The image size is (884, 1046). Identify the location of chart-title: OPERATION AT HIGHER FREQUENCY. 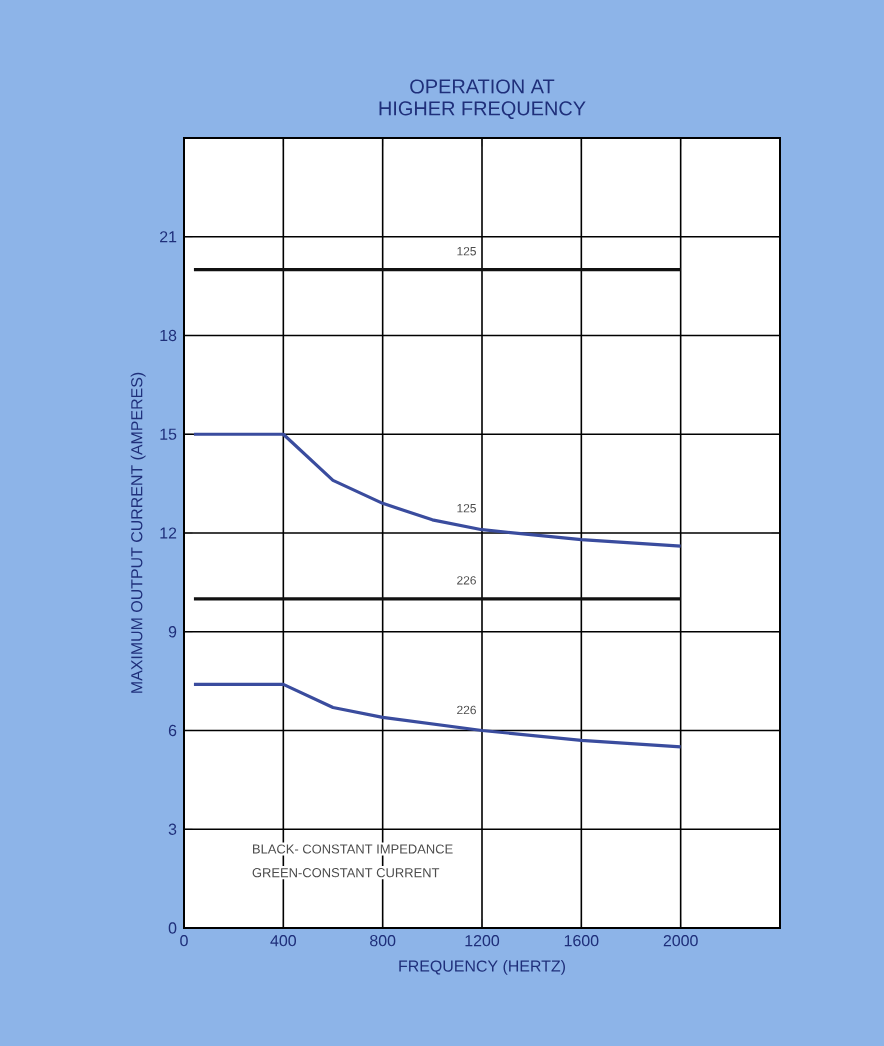
(482, 99).